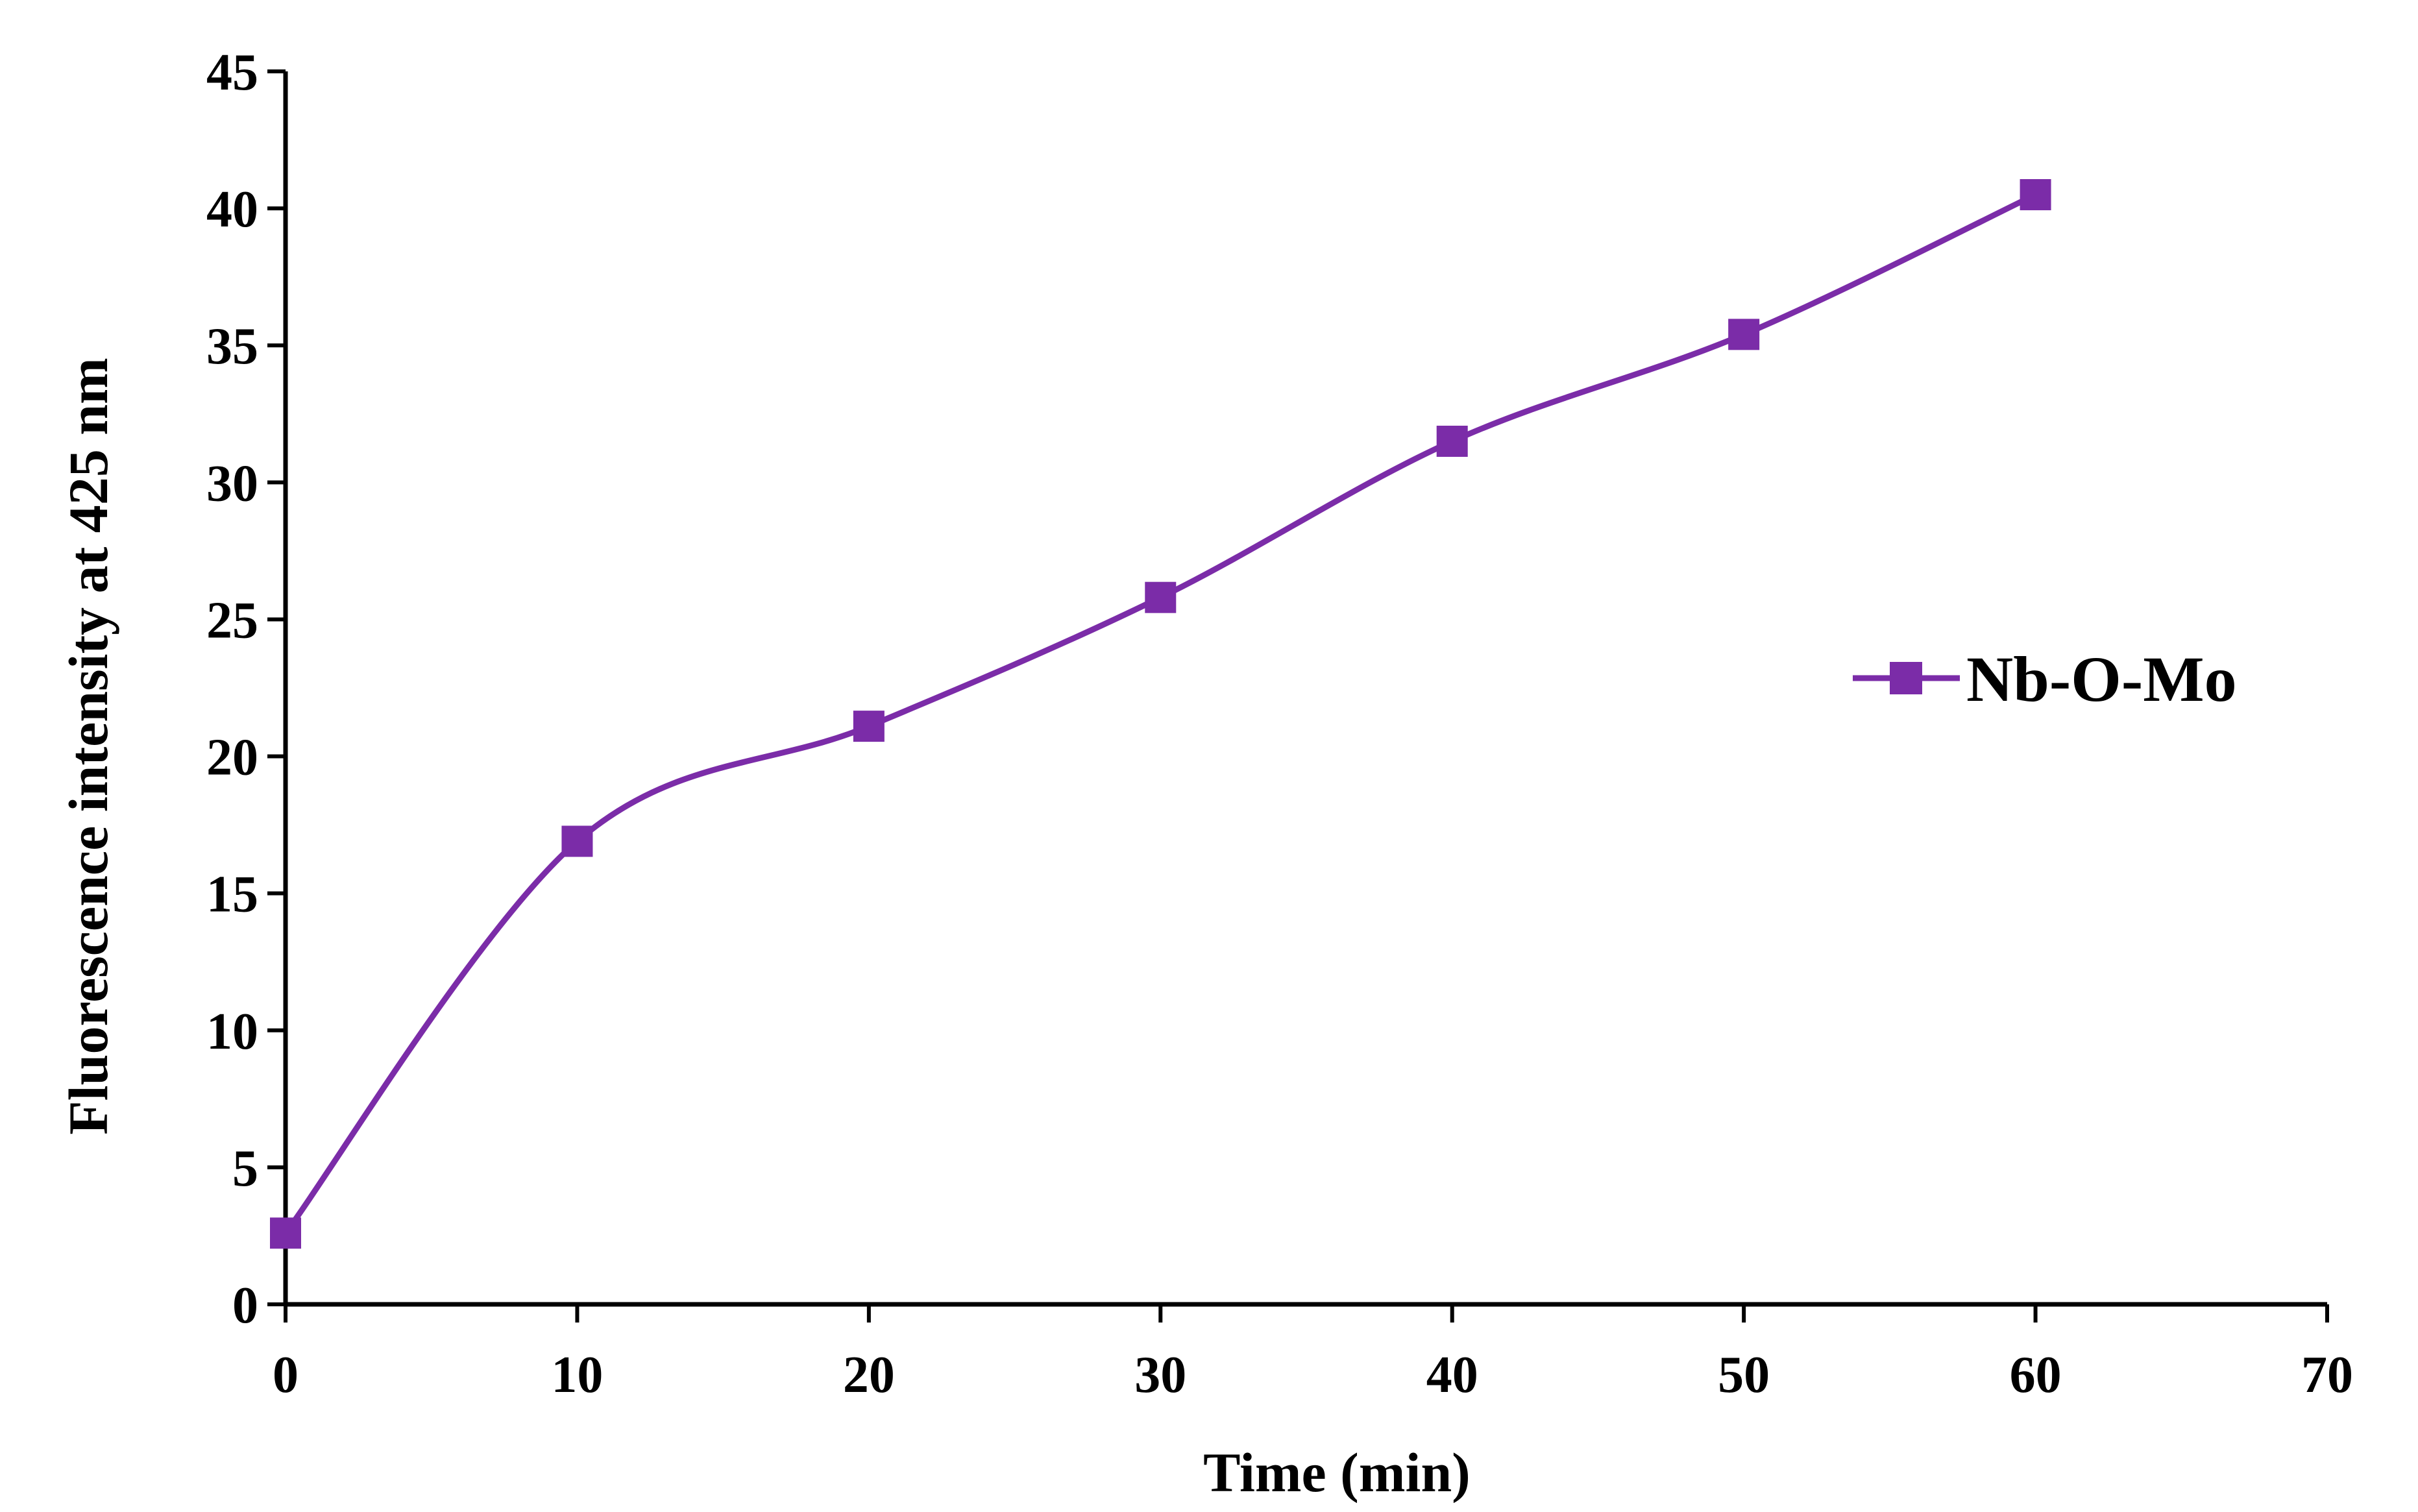 This screenshot has width=2418, height=1512. What do you see at coordinates (1452, 1375) in the screenshot?
I see `x-tick-label: 40` at bounding box center [1452, 1375].